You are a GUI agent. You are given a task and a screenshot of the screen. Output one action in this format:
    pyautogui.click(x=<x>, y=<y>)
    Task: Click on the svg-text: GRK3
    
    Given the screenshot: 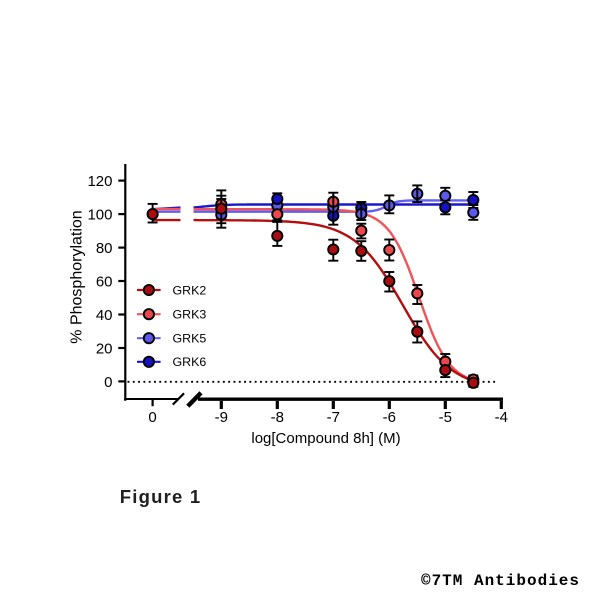 What is the action you would take?
    pyautogui.click(x=190, y=315)
    